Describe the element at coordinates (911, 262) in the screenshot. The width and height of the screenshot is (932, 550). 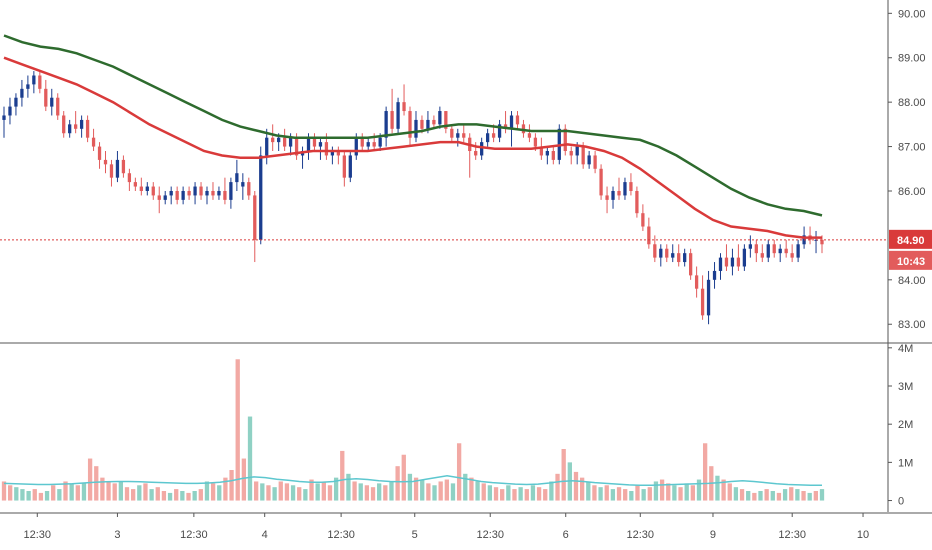
I see `countdown-label: 10:43` at that location.